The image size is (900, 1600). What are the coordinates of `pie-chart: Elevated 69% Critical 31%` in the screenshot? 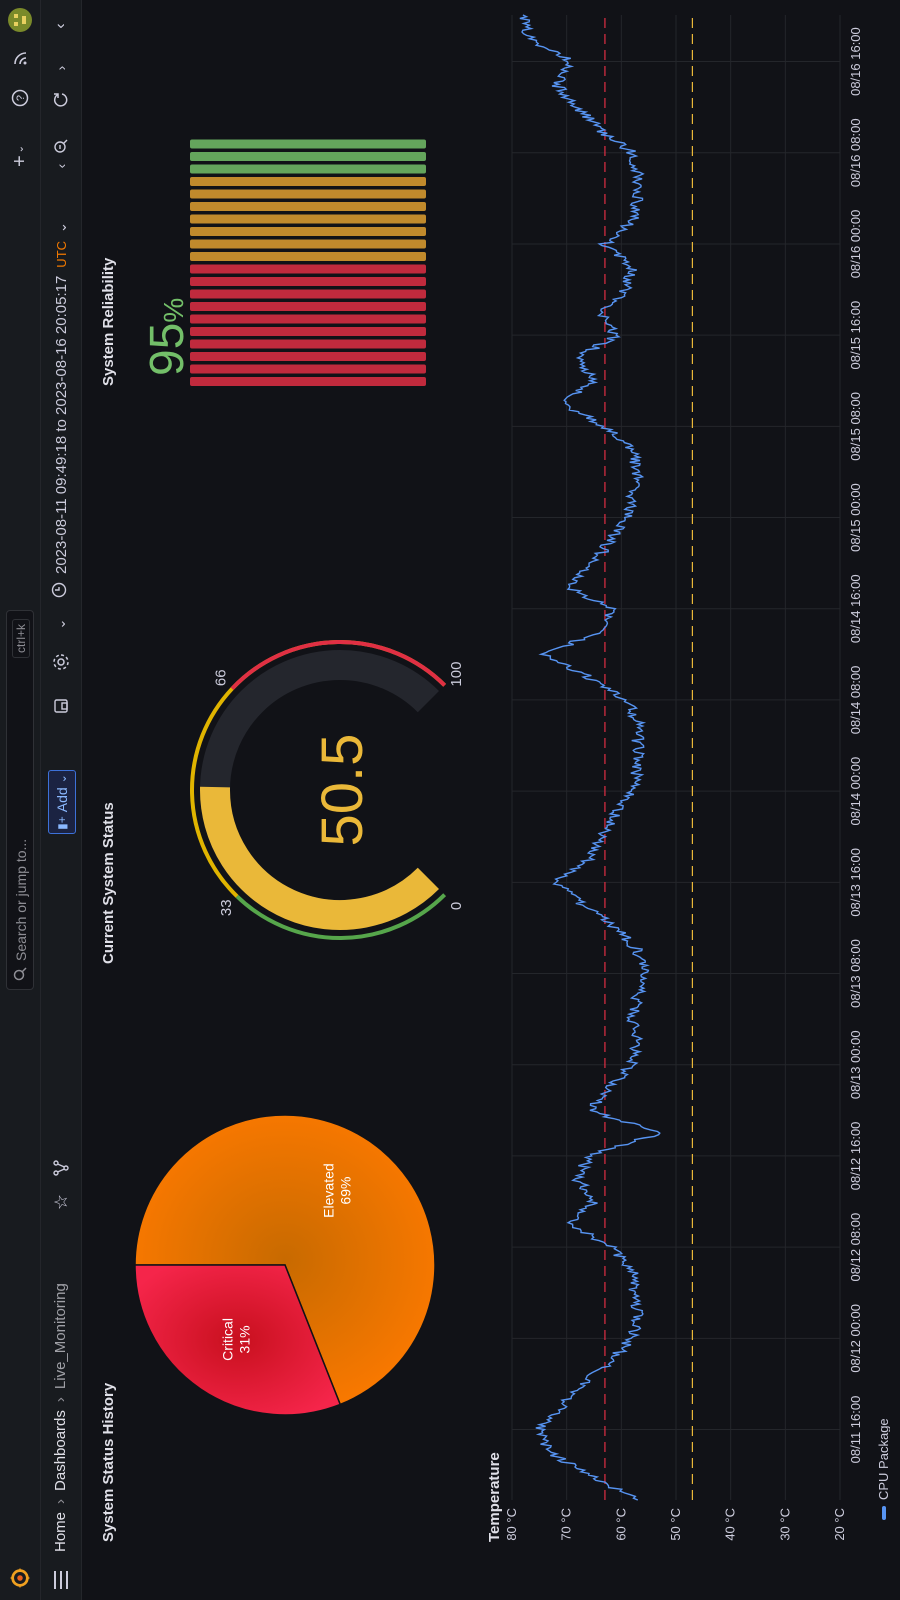 It's located at (285, 1265).